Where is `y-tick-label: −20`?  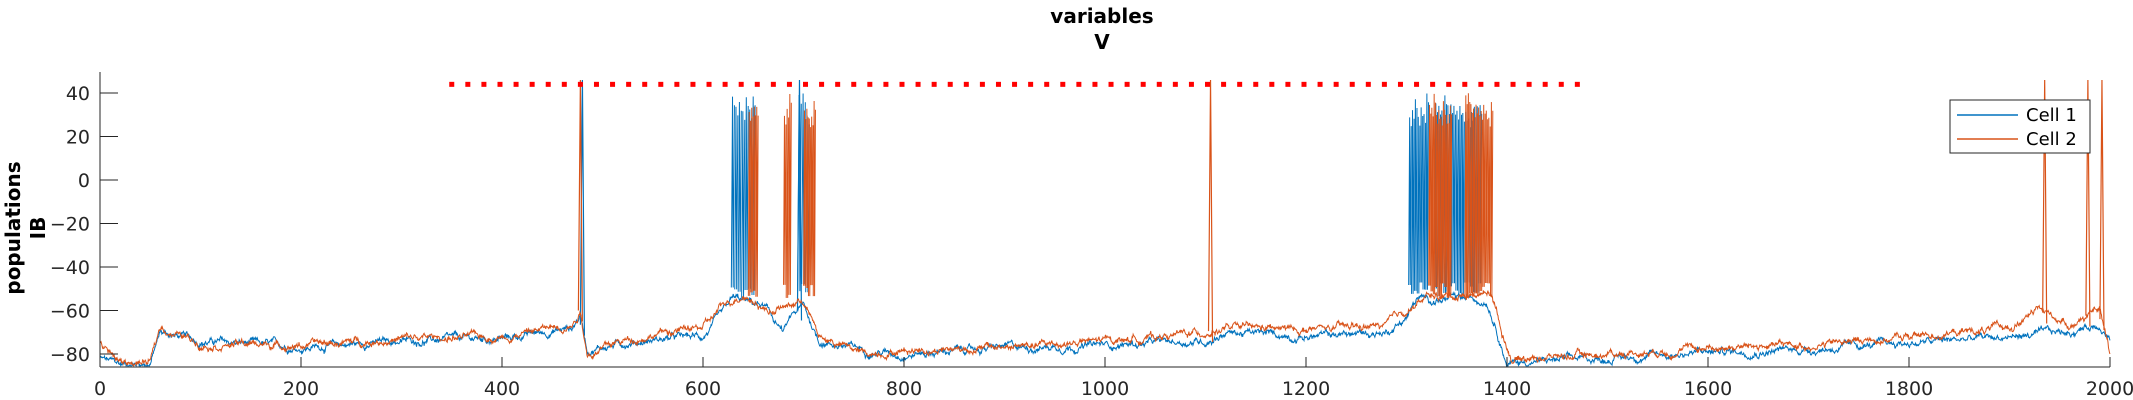 y-tick-label: −20 is located at coordinates (70, 225).